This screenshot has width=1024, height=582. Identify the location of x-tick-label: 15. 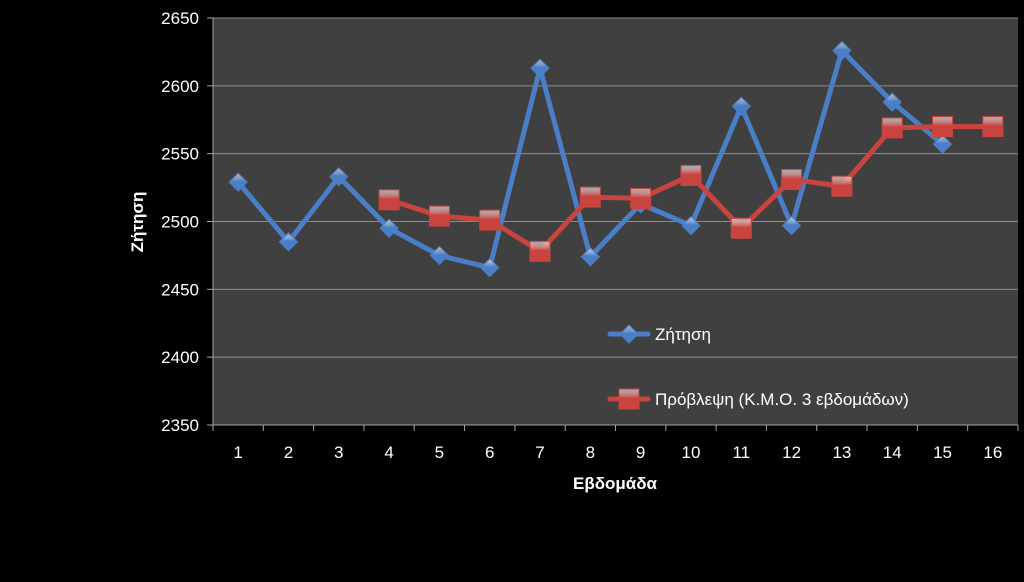
(942, 452).